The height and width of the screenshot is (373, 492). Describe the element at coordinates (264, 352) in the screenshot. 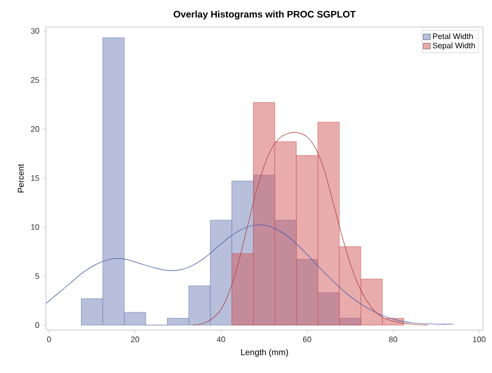

I see `x-axis-title: Length (mm)` at that location.